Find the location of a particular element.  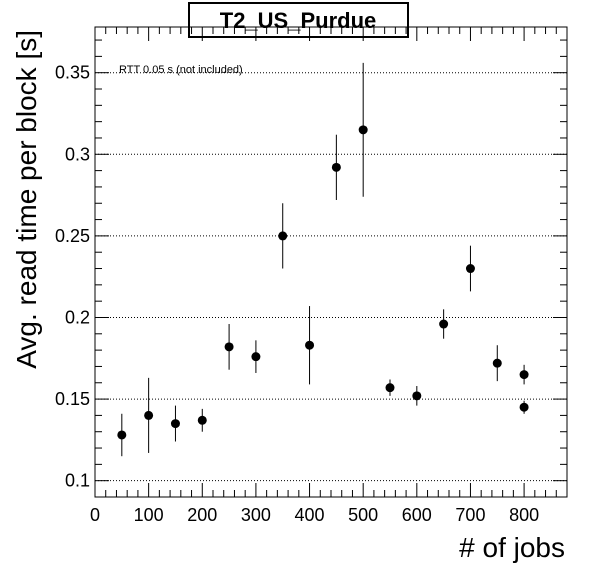

x-tick-label: 200 is located at coordinates (202, 515).